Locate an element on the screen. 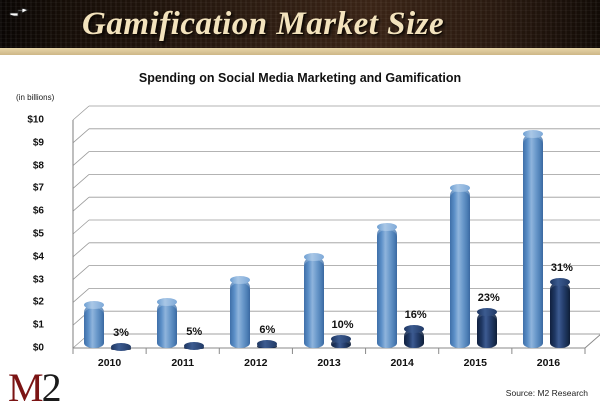 The height and width of the screenshot is (415, 600). y-axis-tick-label: $5 is located at coordinates (38, 234).